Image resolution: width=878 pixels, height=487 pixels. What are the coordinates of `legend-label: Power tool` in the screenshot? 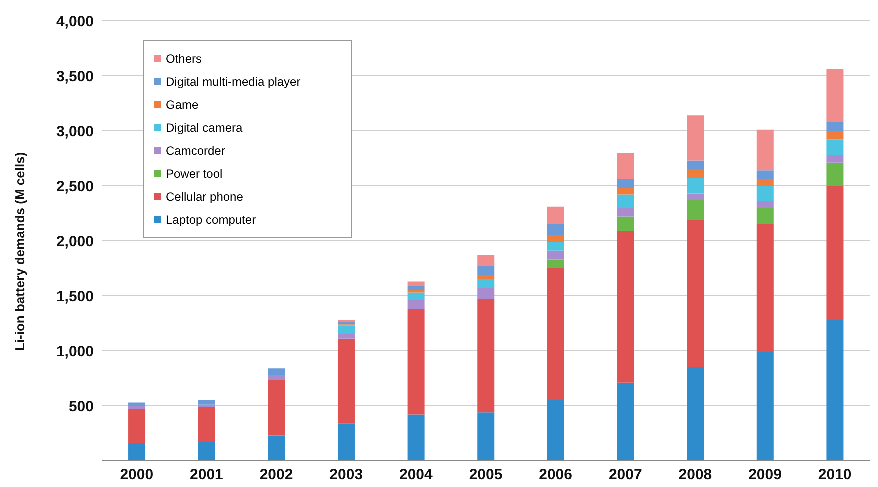 It's located at (194, 173).